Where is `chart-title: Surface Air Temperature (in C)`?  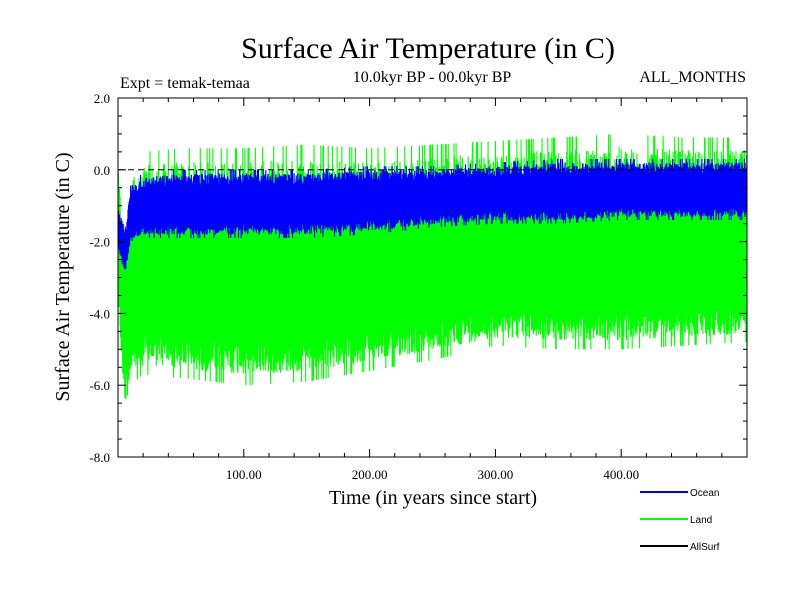
chart-title: Surface Air Temperature (in C) is located at coordinates (428, 48).